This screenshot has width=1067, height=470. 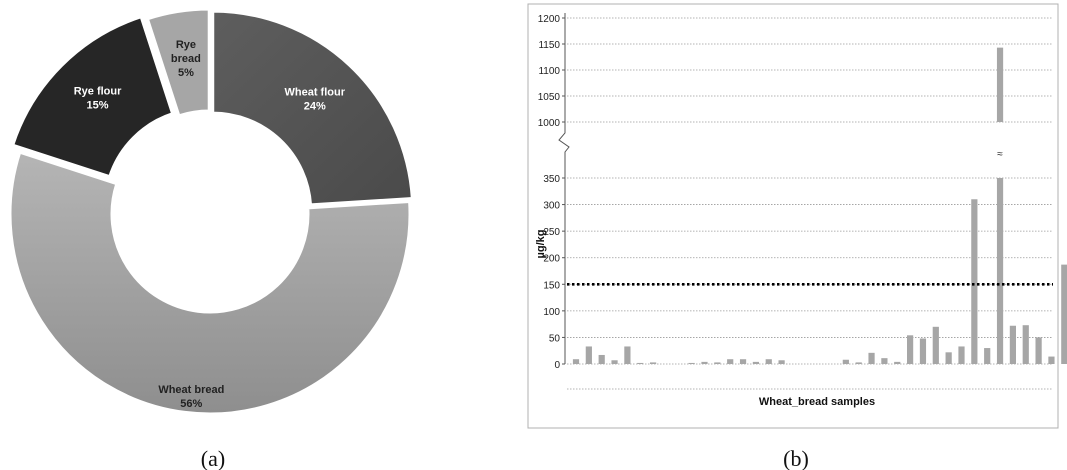 What do you see at coordinates (191, 397) in the screenshot?
I see `donut-label: Wheat bread 56%` at bounding box center [191, 397].